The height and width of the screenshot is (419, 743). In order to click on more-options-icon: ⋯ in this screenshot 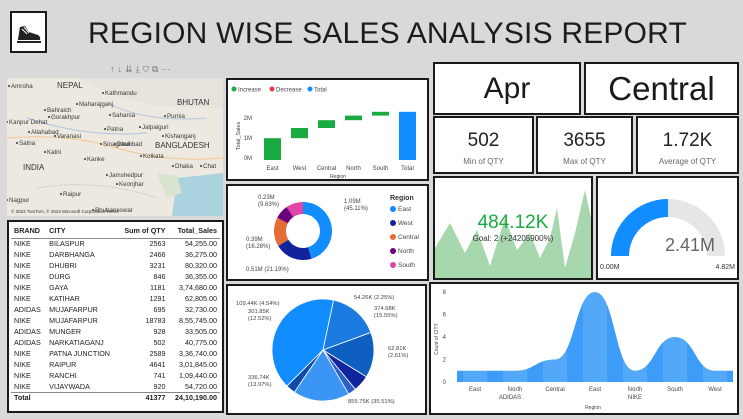, I will do `click(167, 69)`.